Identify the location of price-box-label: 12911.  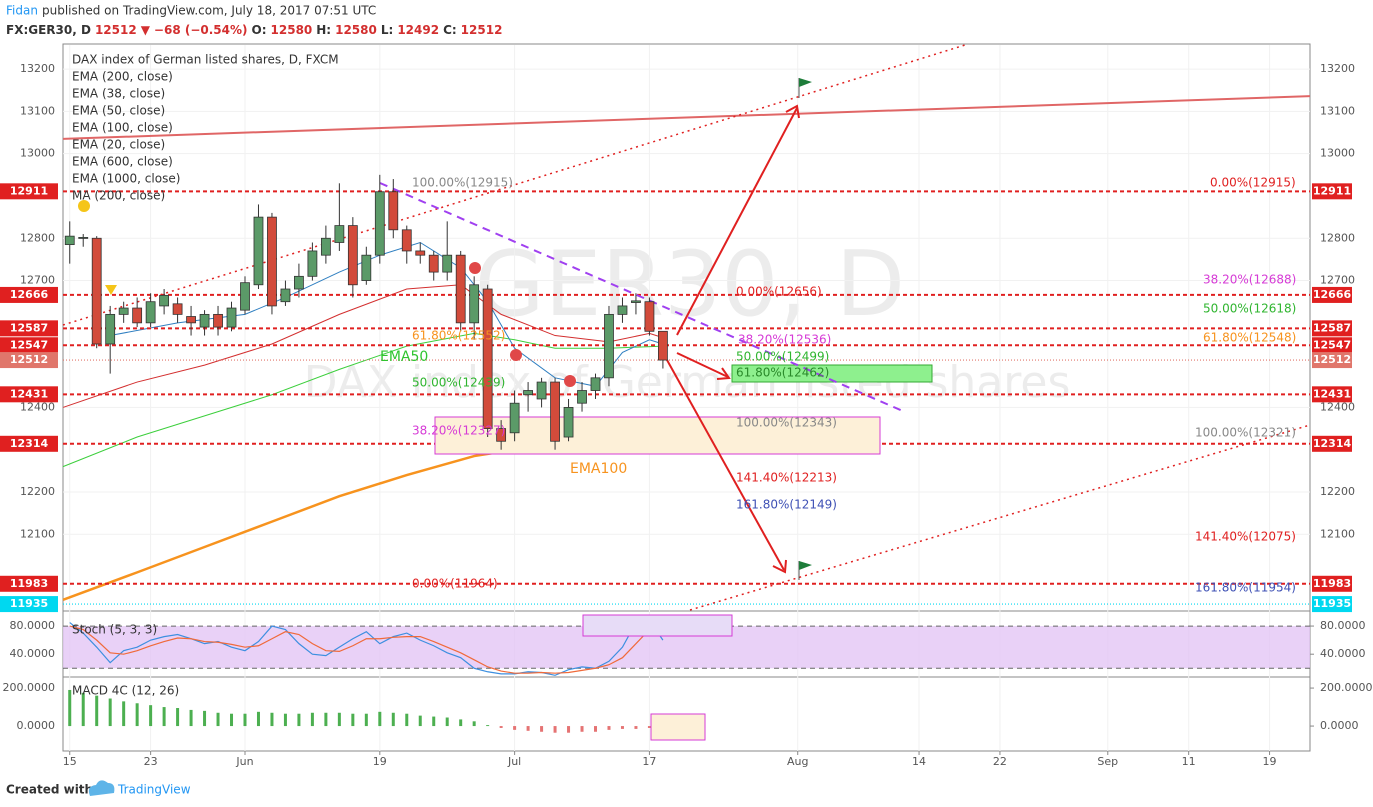
(1332, 190).